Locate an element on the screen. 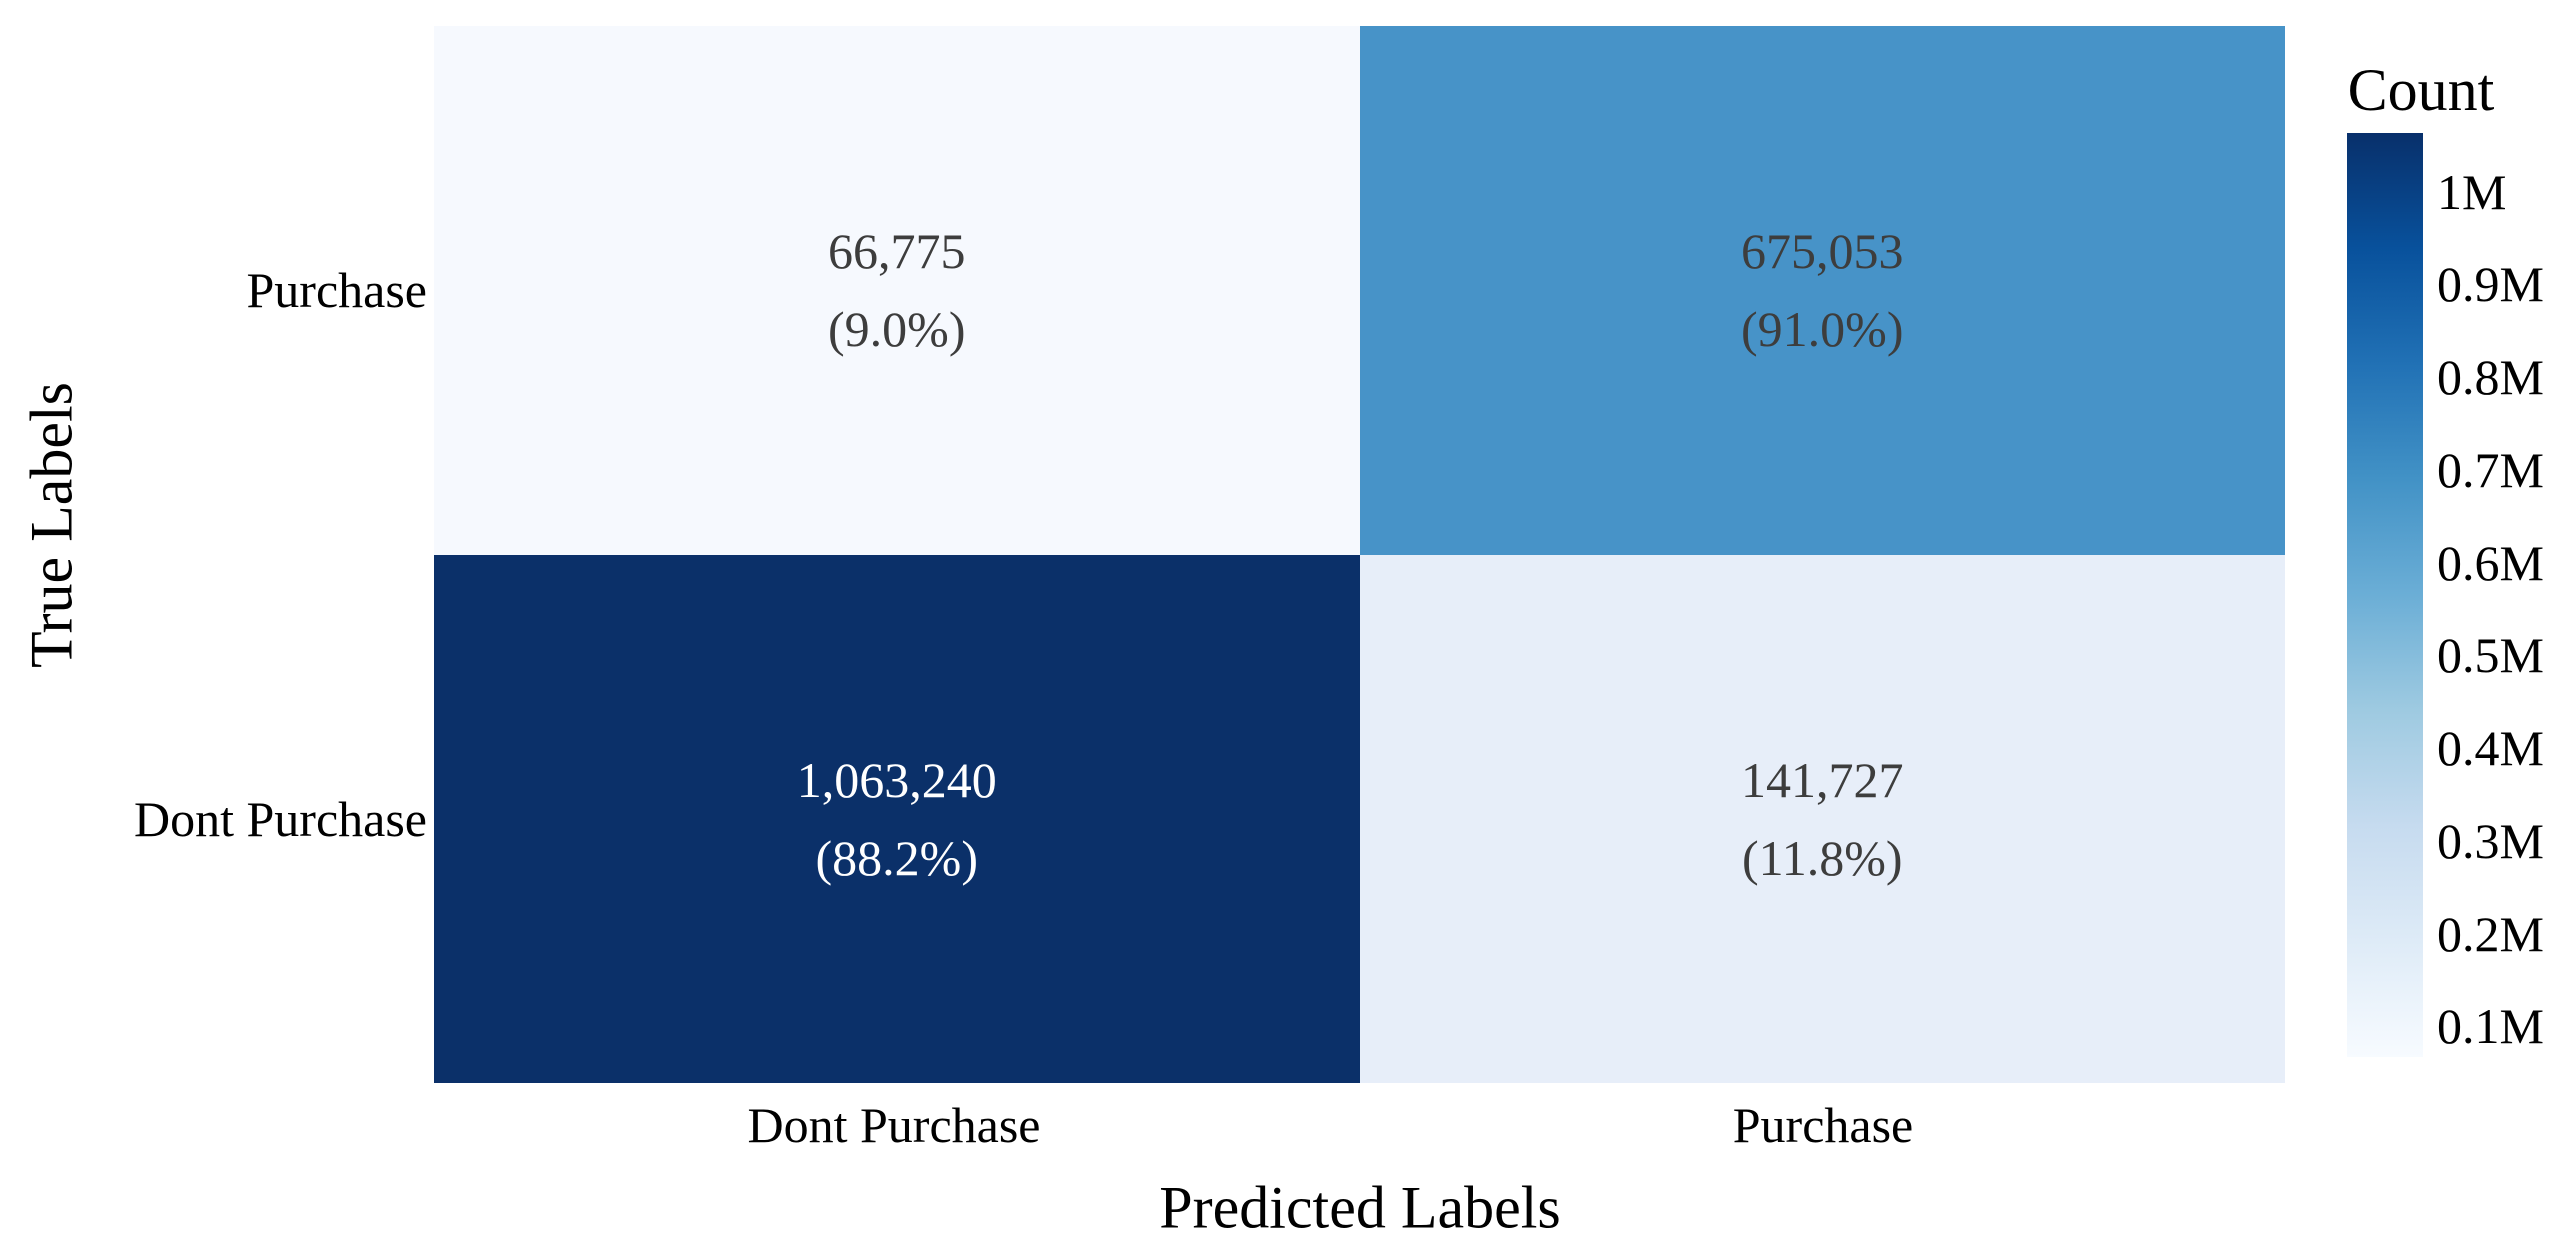 This screenshot has width=2567, height=1253. colorbar-tick-label-0.1m: 0.1M is located at coordinates (2490, 1026).